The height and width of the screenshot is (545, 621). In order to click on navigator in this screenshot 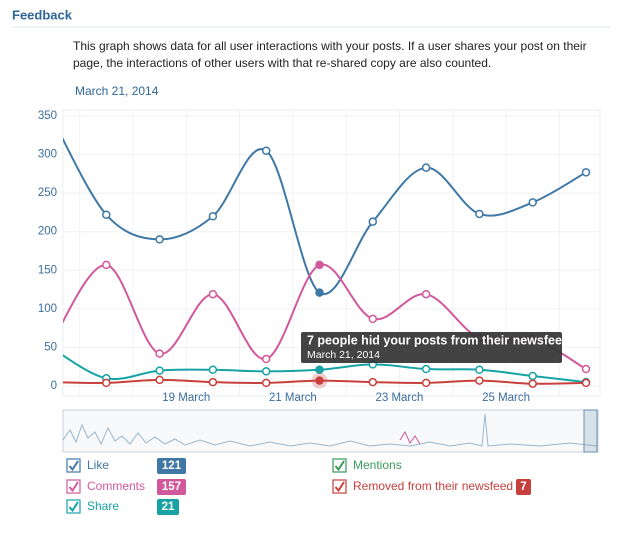, I will do `click(330, 431)`.